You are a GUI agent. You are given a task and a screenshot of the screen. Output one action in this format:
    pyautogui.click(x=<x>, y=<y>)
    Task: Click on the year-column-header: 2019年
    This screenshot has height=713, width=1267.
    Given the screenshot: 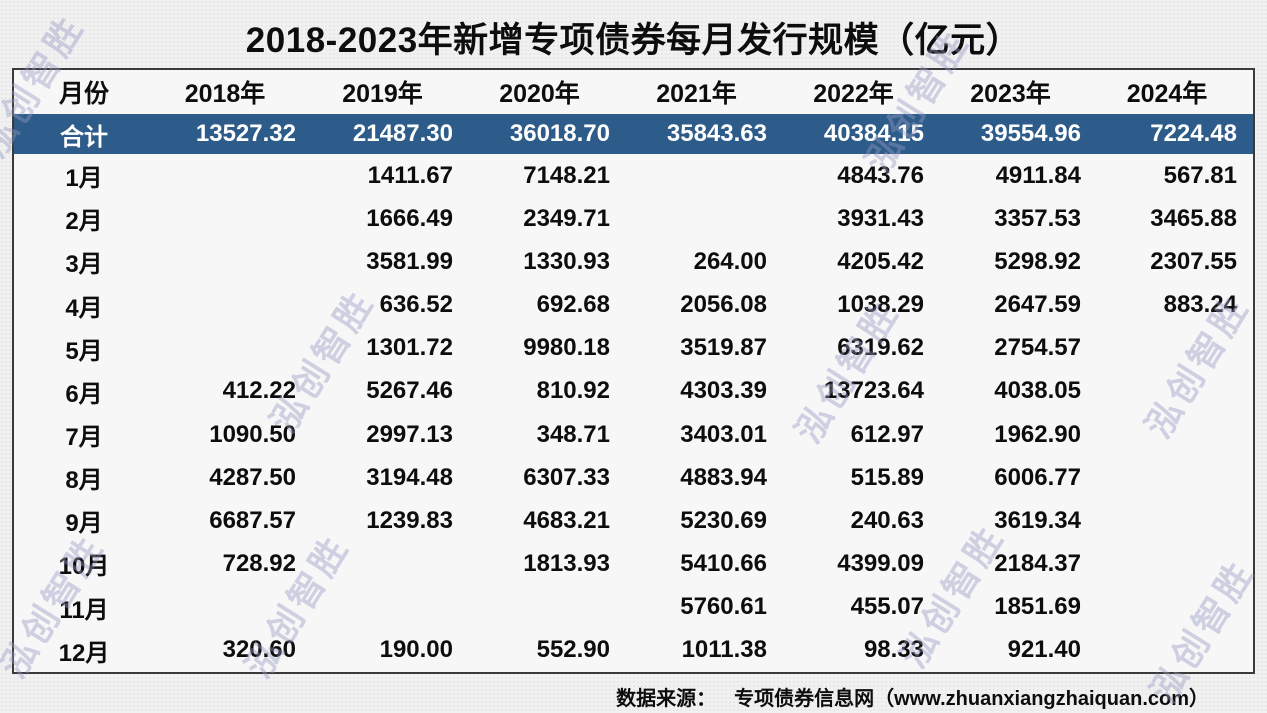 What is the action you would take?
    pyautogui.click(x=382, y=94)
    